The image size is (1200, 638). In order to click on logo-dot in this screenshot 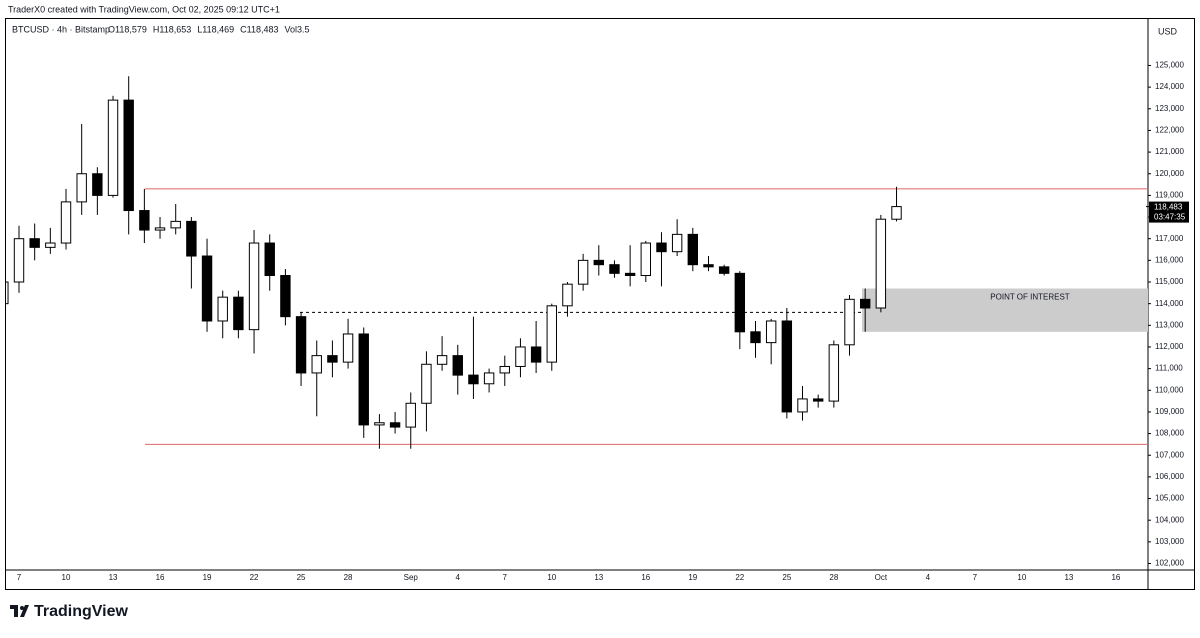, I will do `click(22, 608)`.